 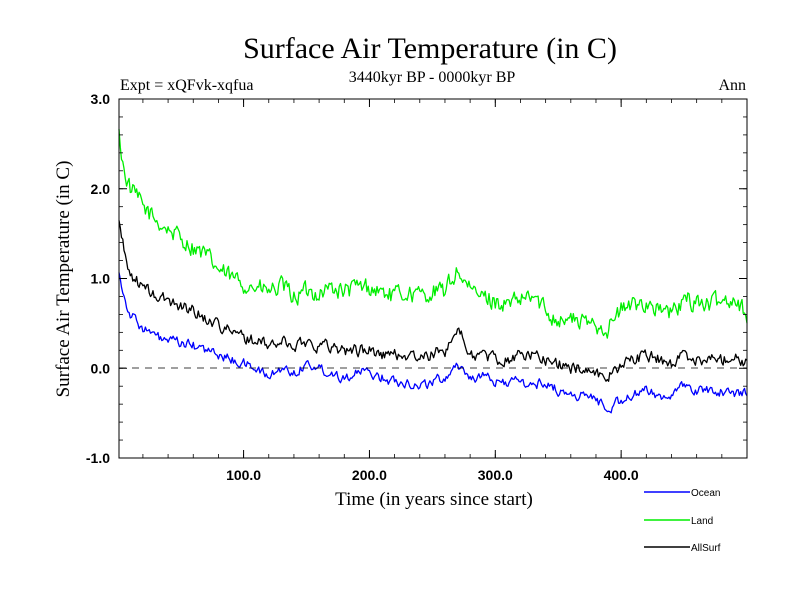 What do you see at coordinates (101, 189) in the screenshot?
I see `y-tick-label: 2.0` at bounding box center [101, 189].